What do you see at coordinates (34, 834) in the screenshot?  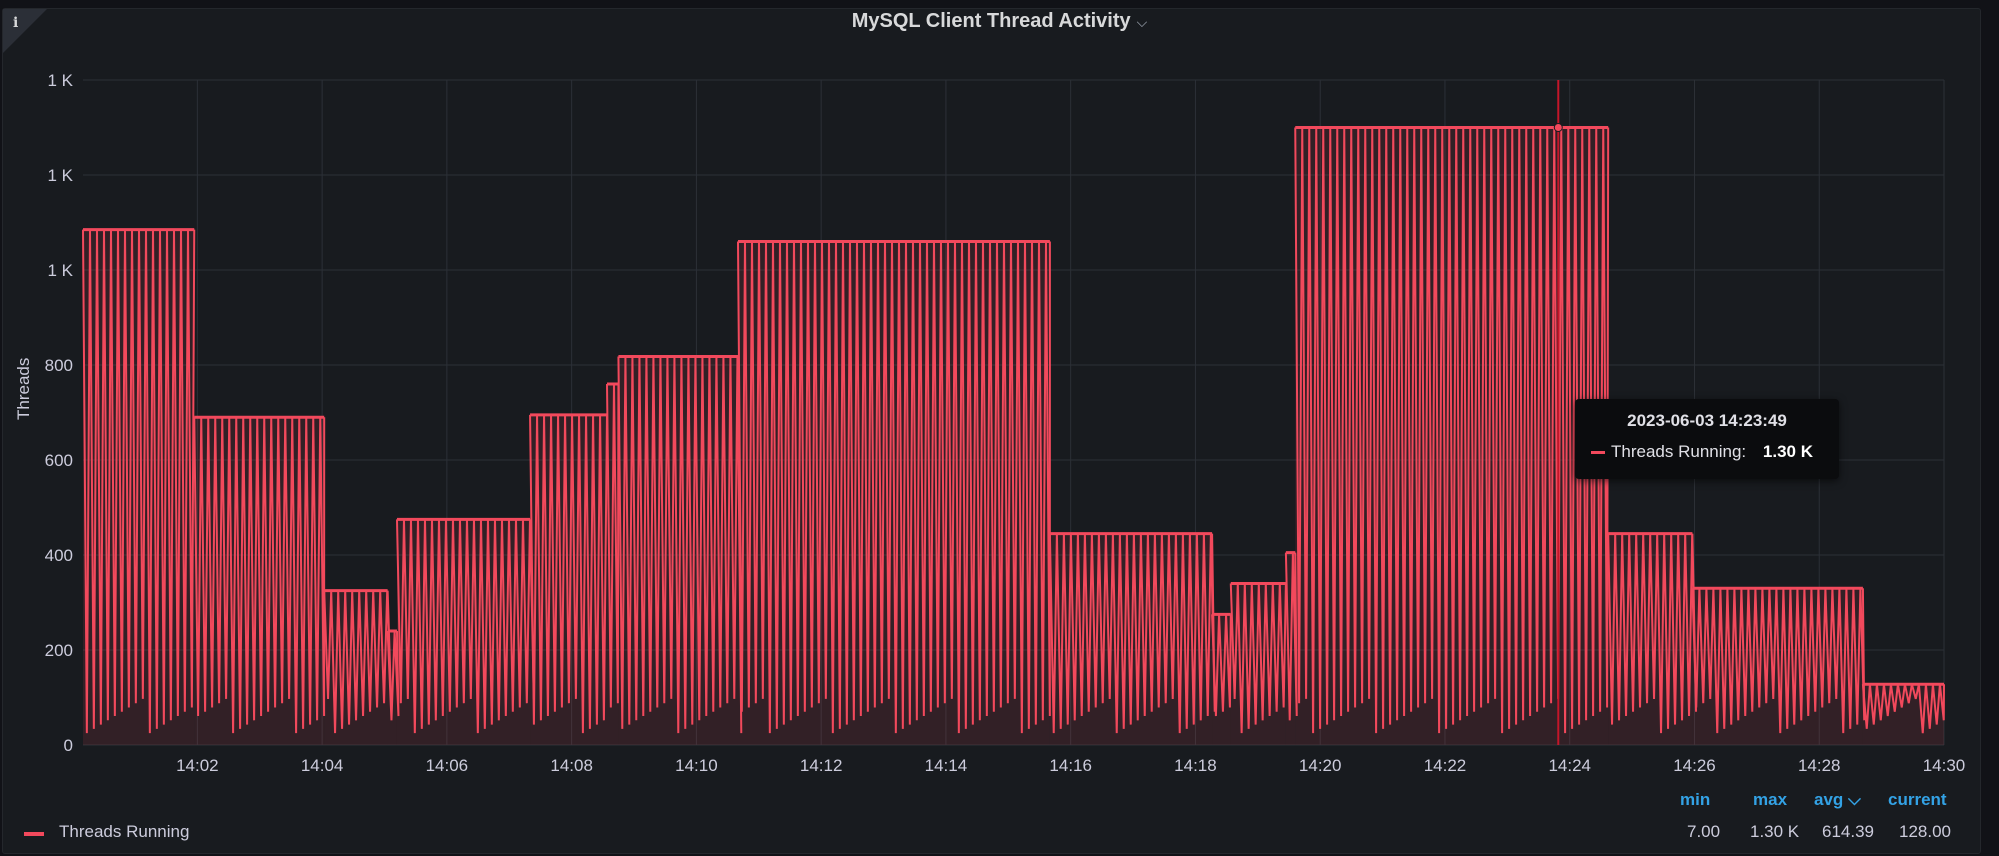 I see `legend-swatch` at bounding box center [34, 834].